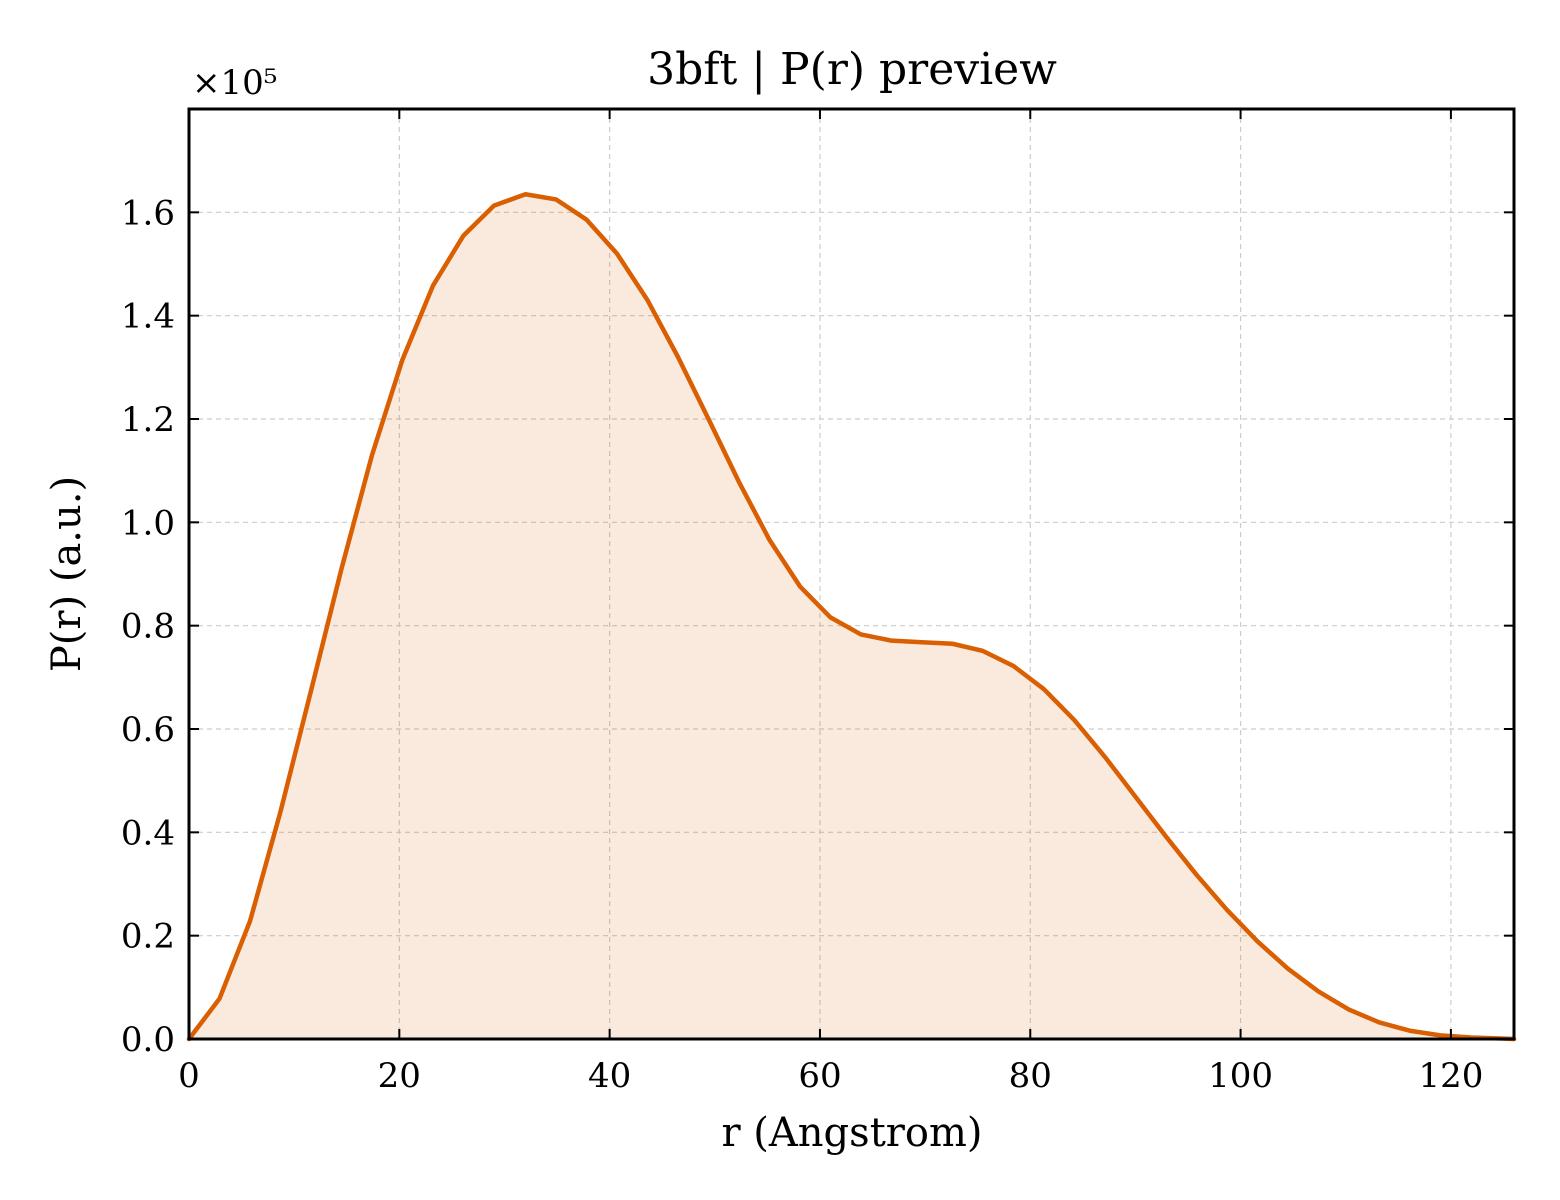 The height and width of the screenshot is (1200, 1560). Describe the element at coordinates (399, 1076) in the screenshot. I see `x-tick-label: 20` at that location.